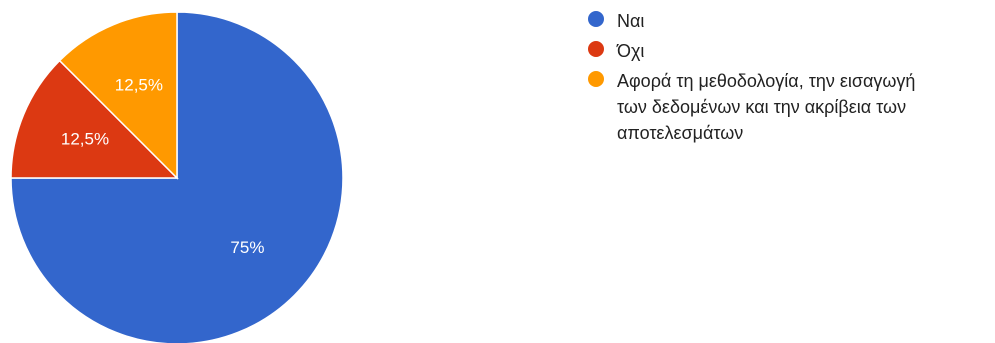 This screenshot has height=343, width=995. I want to click on legend-item: Όχι, so click(788, 51).